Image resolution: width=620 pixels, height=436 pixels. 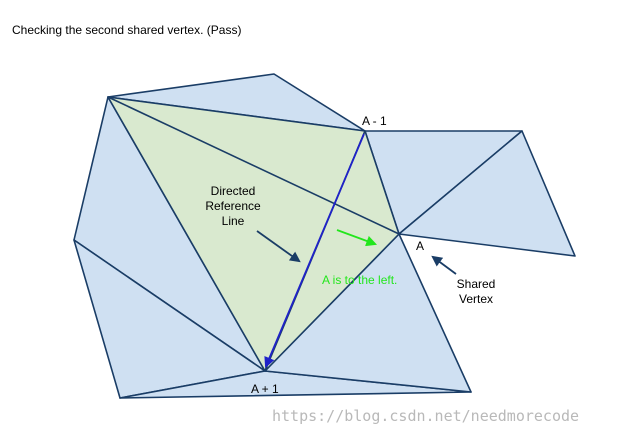 What do you see at coordinates (476, 299) in the screenshot?
I see `shared-vertex-label-line-2: Vertex` at bounding box center [476, 299].